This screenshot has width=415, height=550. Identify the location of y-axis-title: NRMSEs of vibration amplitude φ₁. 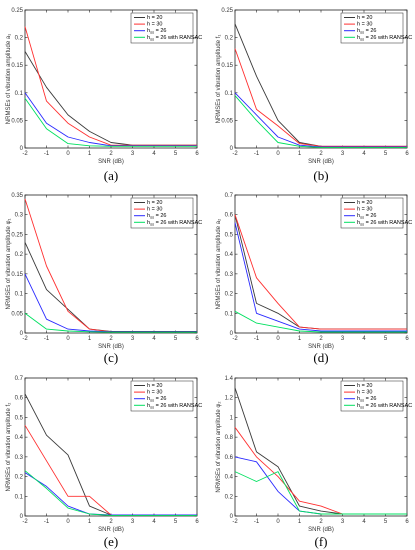
(9, 264).